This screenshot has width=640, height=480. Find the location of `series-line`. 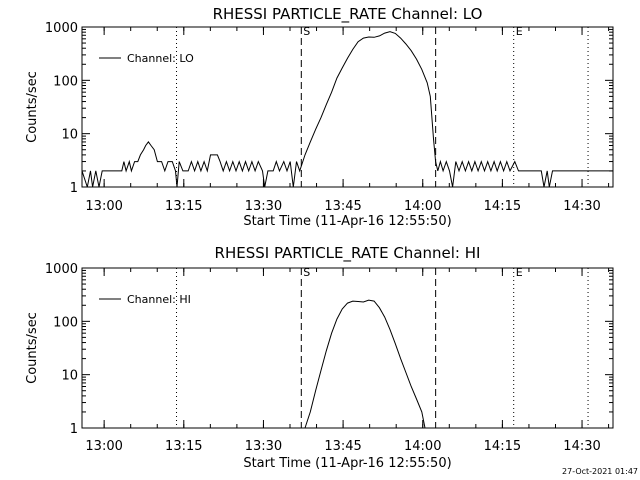

series-line is located at coordinates (365, 363).